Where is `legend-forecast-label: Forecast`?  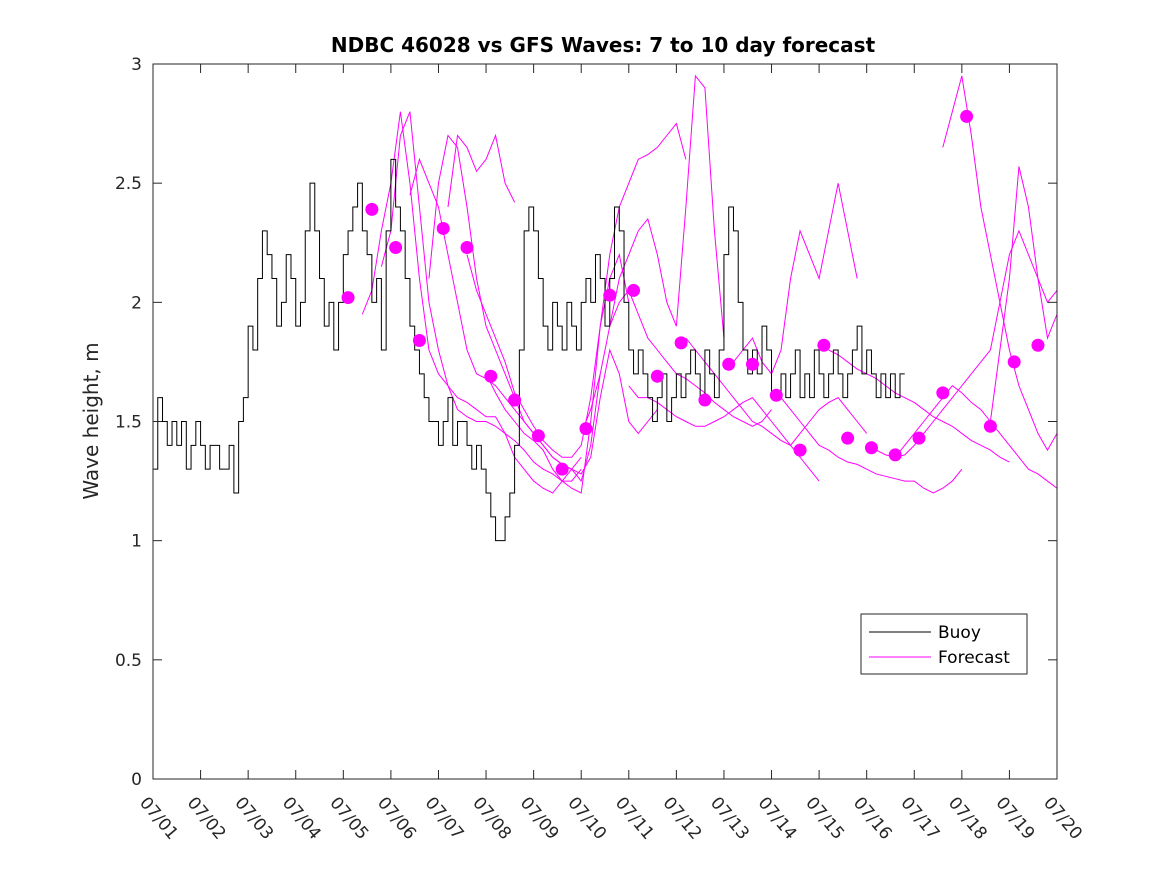
legend-forecast-label: Forecast is located at coordinates (974, 658).